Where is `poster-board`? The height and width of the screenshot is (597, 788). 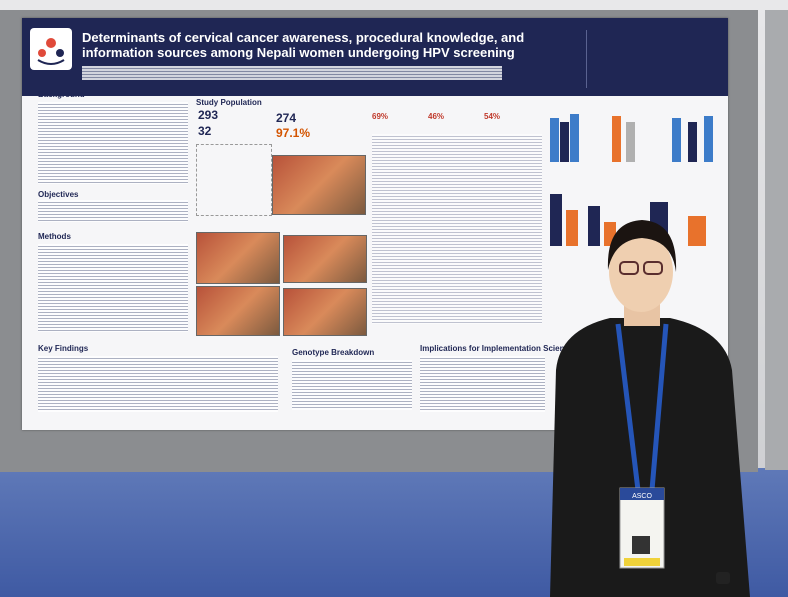
poster-board is located at coordinates (776, 240).